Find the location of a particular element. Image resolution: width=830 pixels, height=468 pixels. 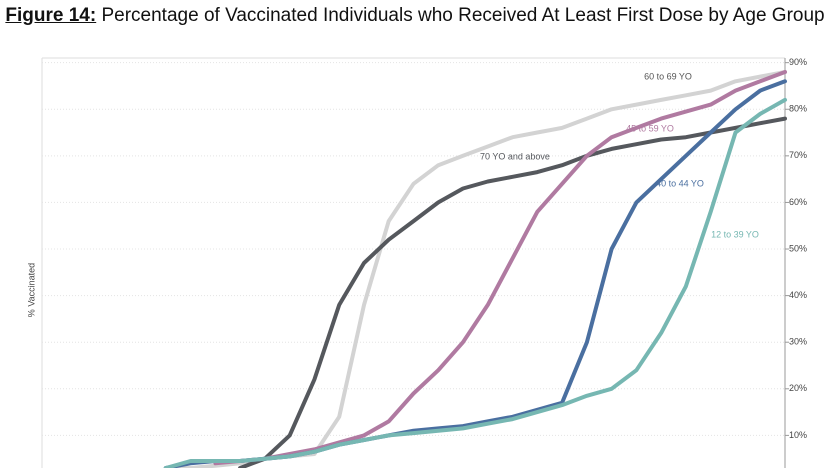

y-tick-label: 90% is located at coordinates (798, 62).